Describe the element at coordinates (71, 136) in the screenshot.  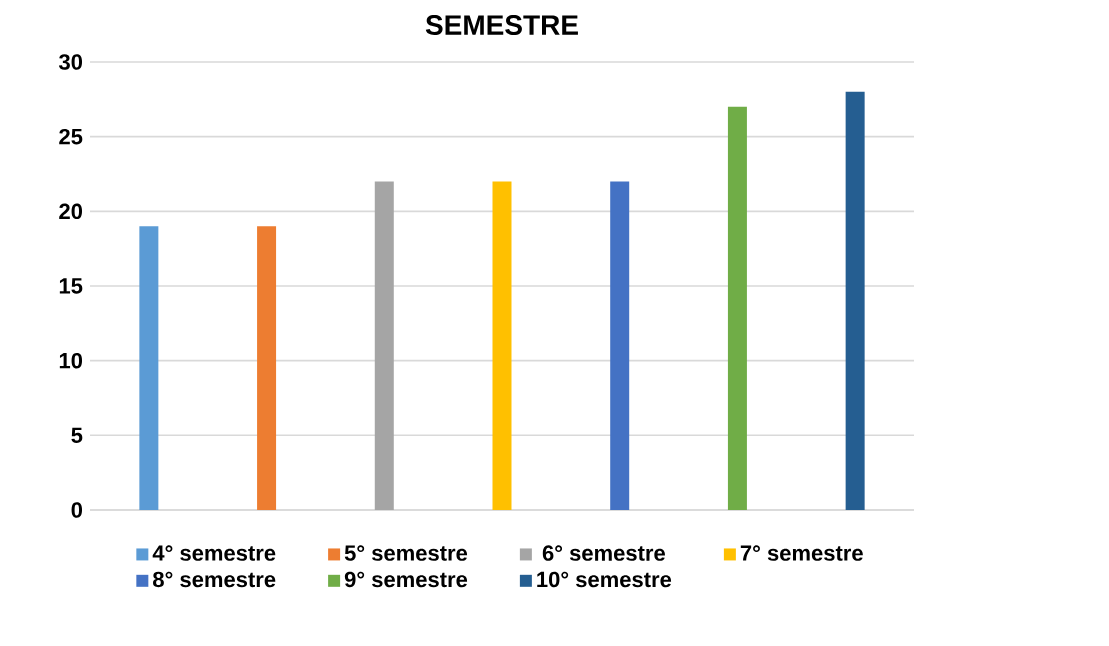
I see `y-tick-label: 25` at that location.